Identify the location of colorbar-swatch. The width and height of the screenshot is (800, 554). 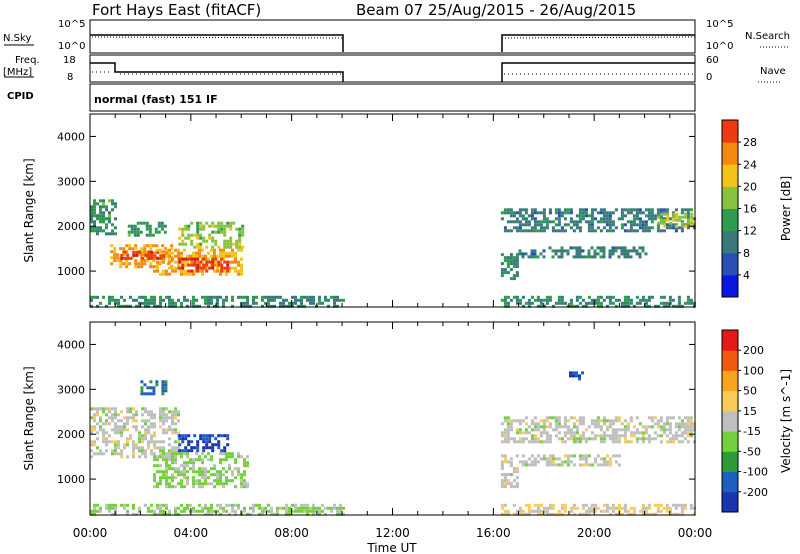
(730, 340).